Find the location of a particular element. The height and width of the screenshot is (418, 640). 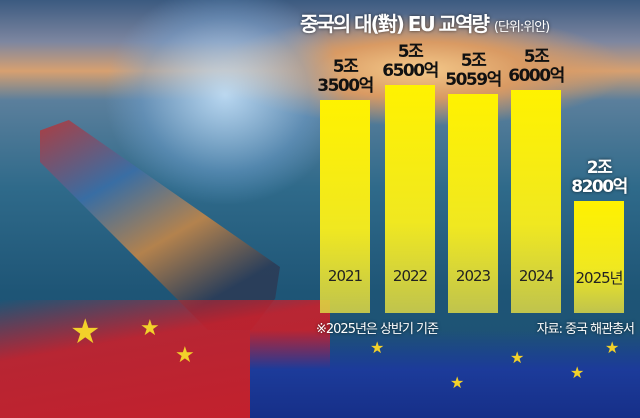

chart-title: 중국의 대(對) EU 교역량 is located at coordinates (395, 24).